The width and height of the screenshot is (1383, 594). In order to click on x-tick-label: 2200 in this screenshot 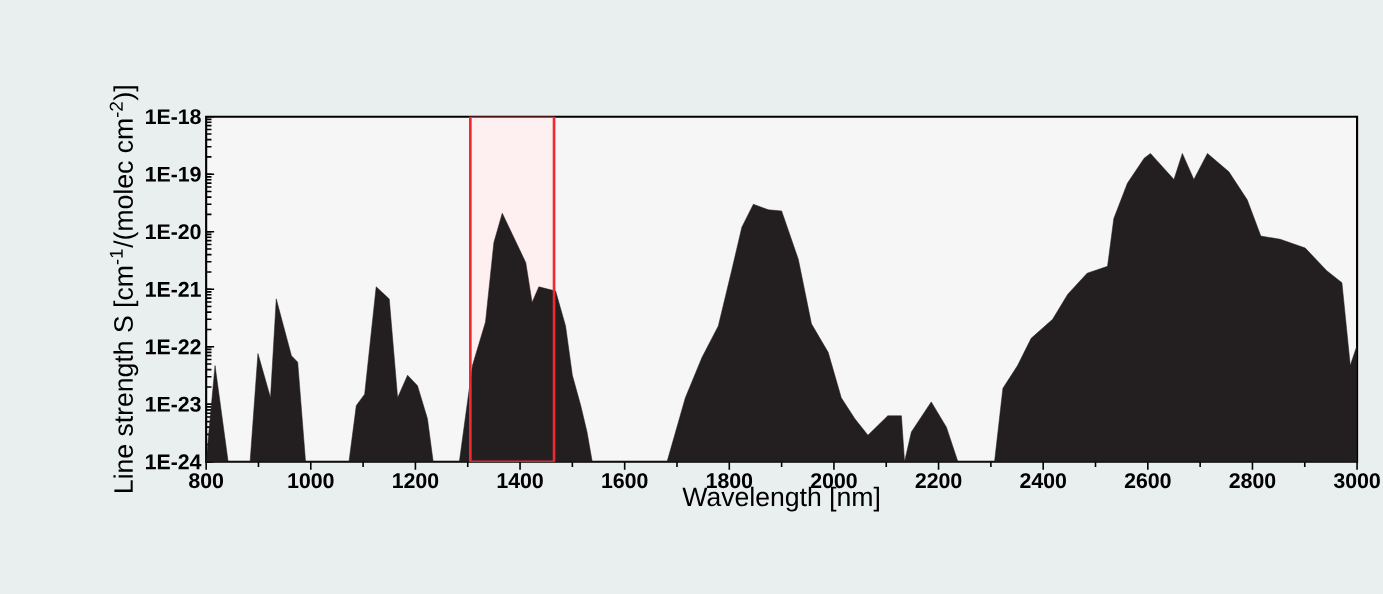, I will do `click(938, 480)`.